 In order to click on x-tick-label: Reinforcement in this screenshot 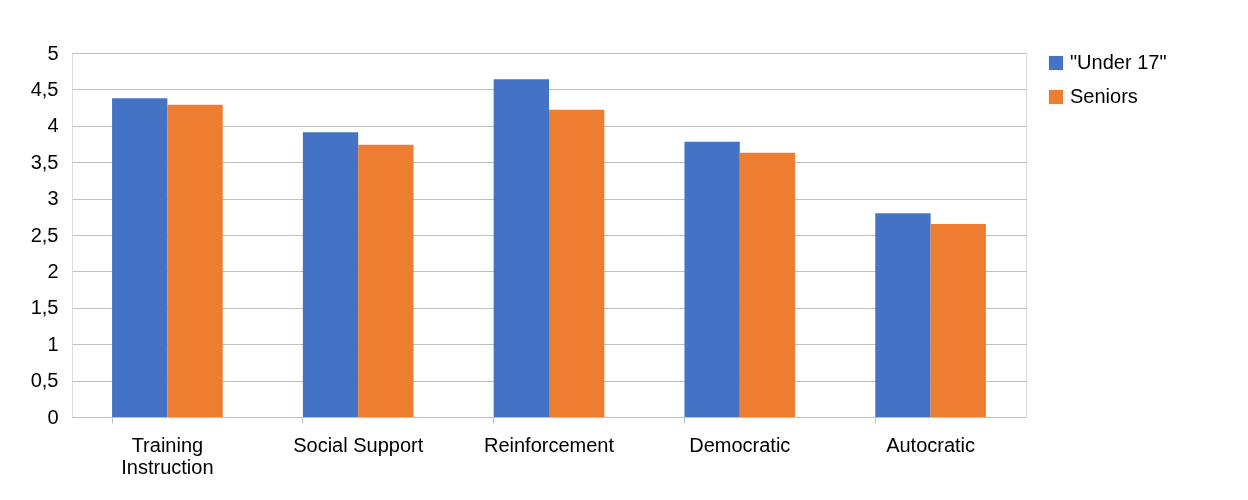, I will do `click(549, 444)`.